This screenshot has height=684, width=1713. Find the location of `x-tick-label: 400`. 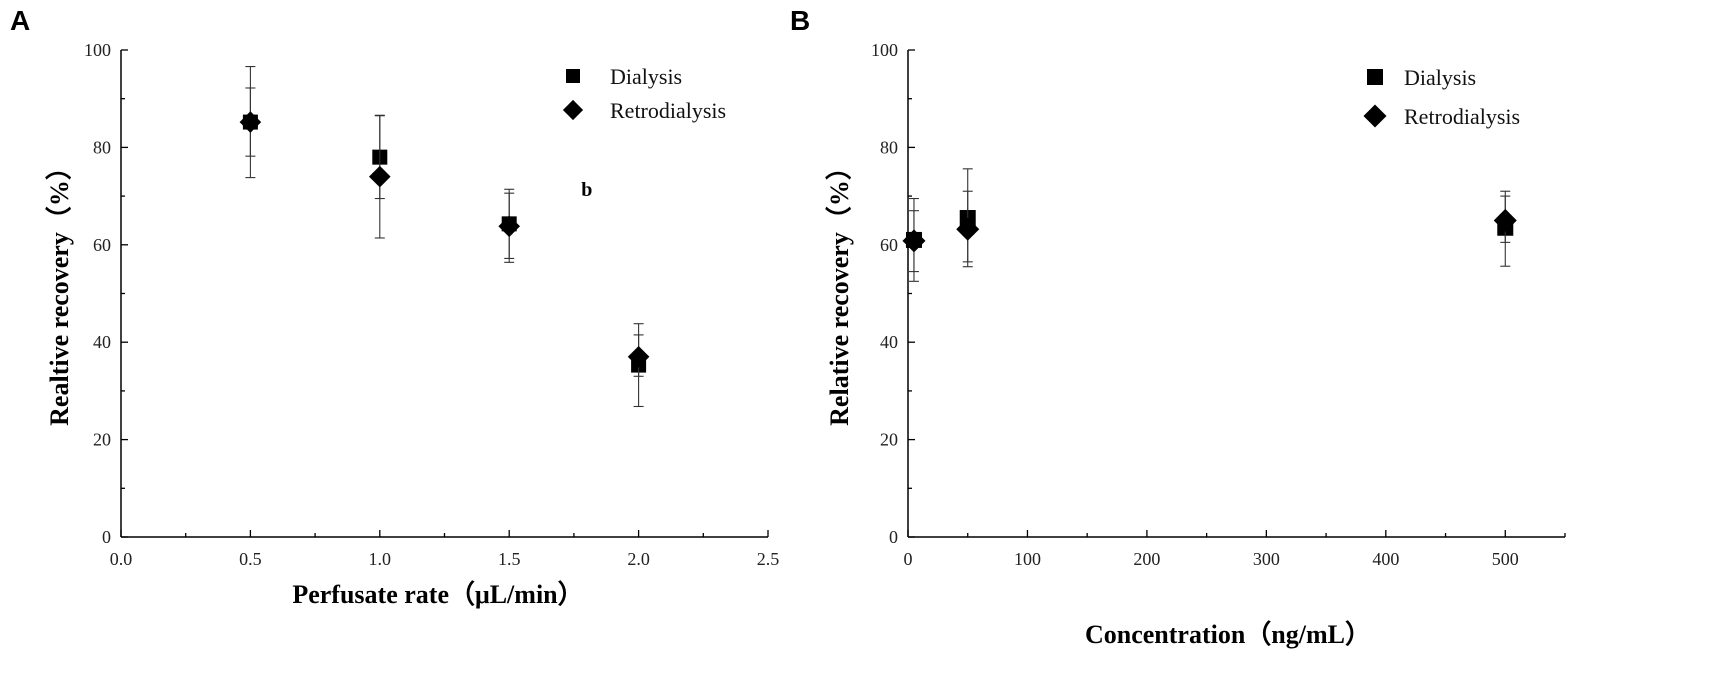

x-tick-label: 400 is located at coordinates (1385, 559).